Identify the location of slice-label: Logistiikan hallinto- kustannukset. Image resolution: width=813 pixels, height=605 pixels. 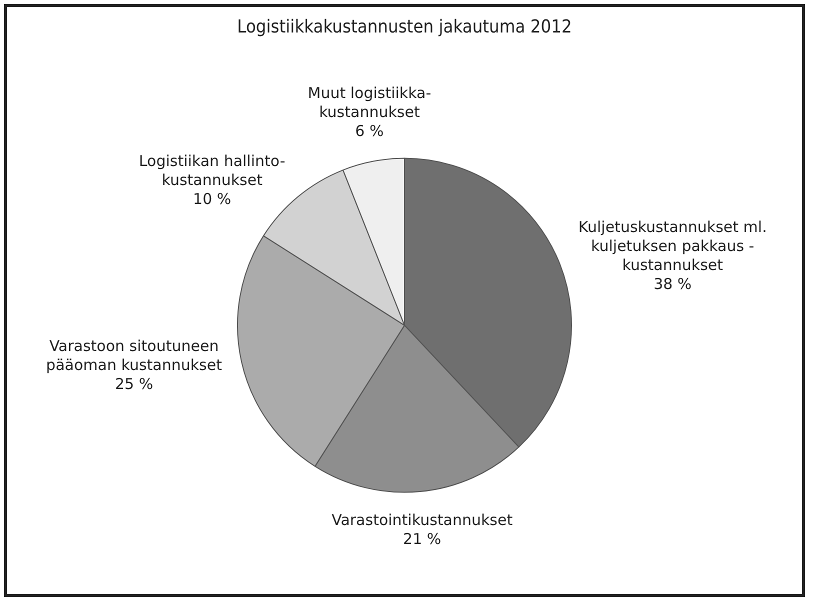
(212, 171).